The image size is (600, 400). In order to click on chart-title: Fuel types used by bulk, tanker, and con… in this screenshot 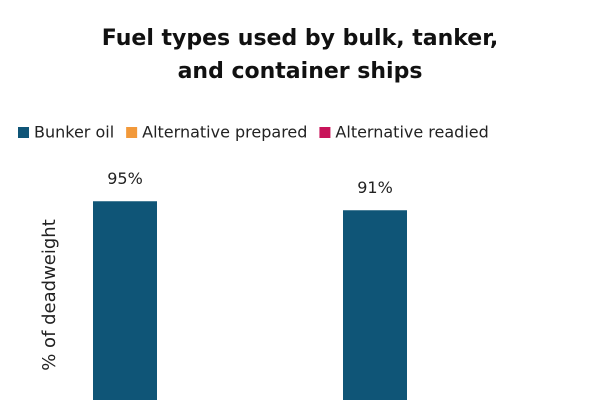, I will do `click(300, 55)`.